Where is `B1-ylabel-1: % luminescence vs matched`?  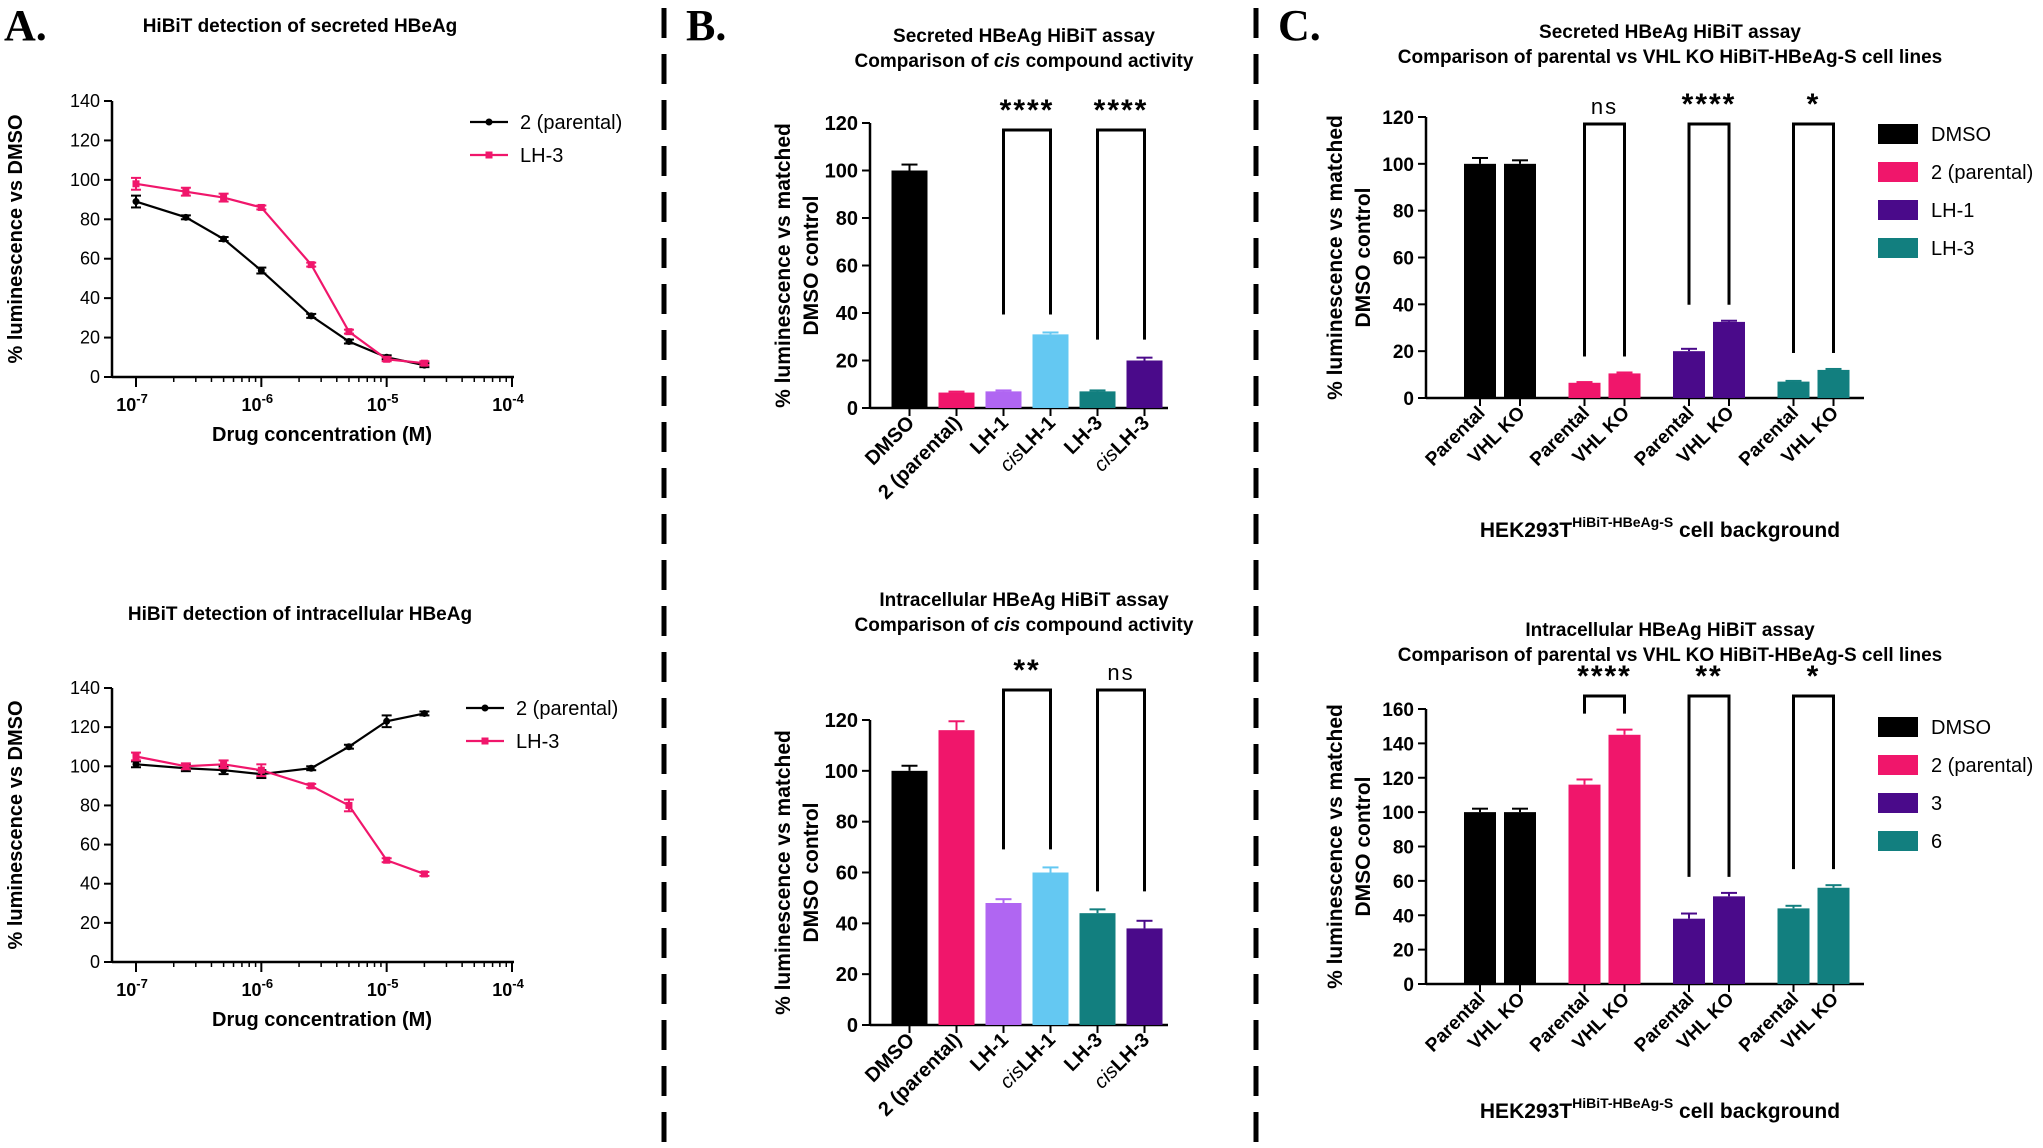
B1-ylabel-1: % luminescence vs matched is located at coordinates (783, 265).